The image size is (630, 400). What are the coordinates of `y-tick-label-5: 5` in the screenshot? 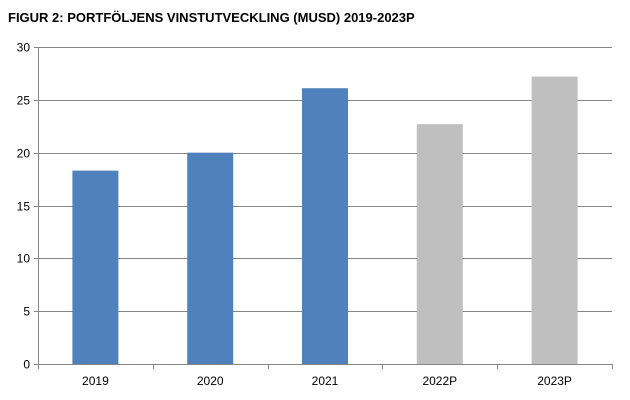 It's located at (26, 312).